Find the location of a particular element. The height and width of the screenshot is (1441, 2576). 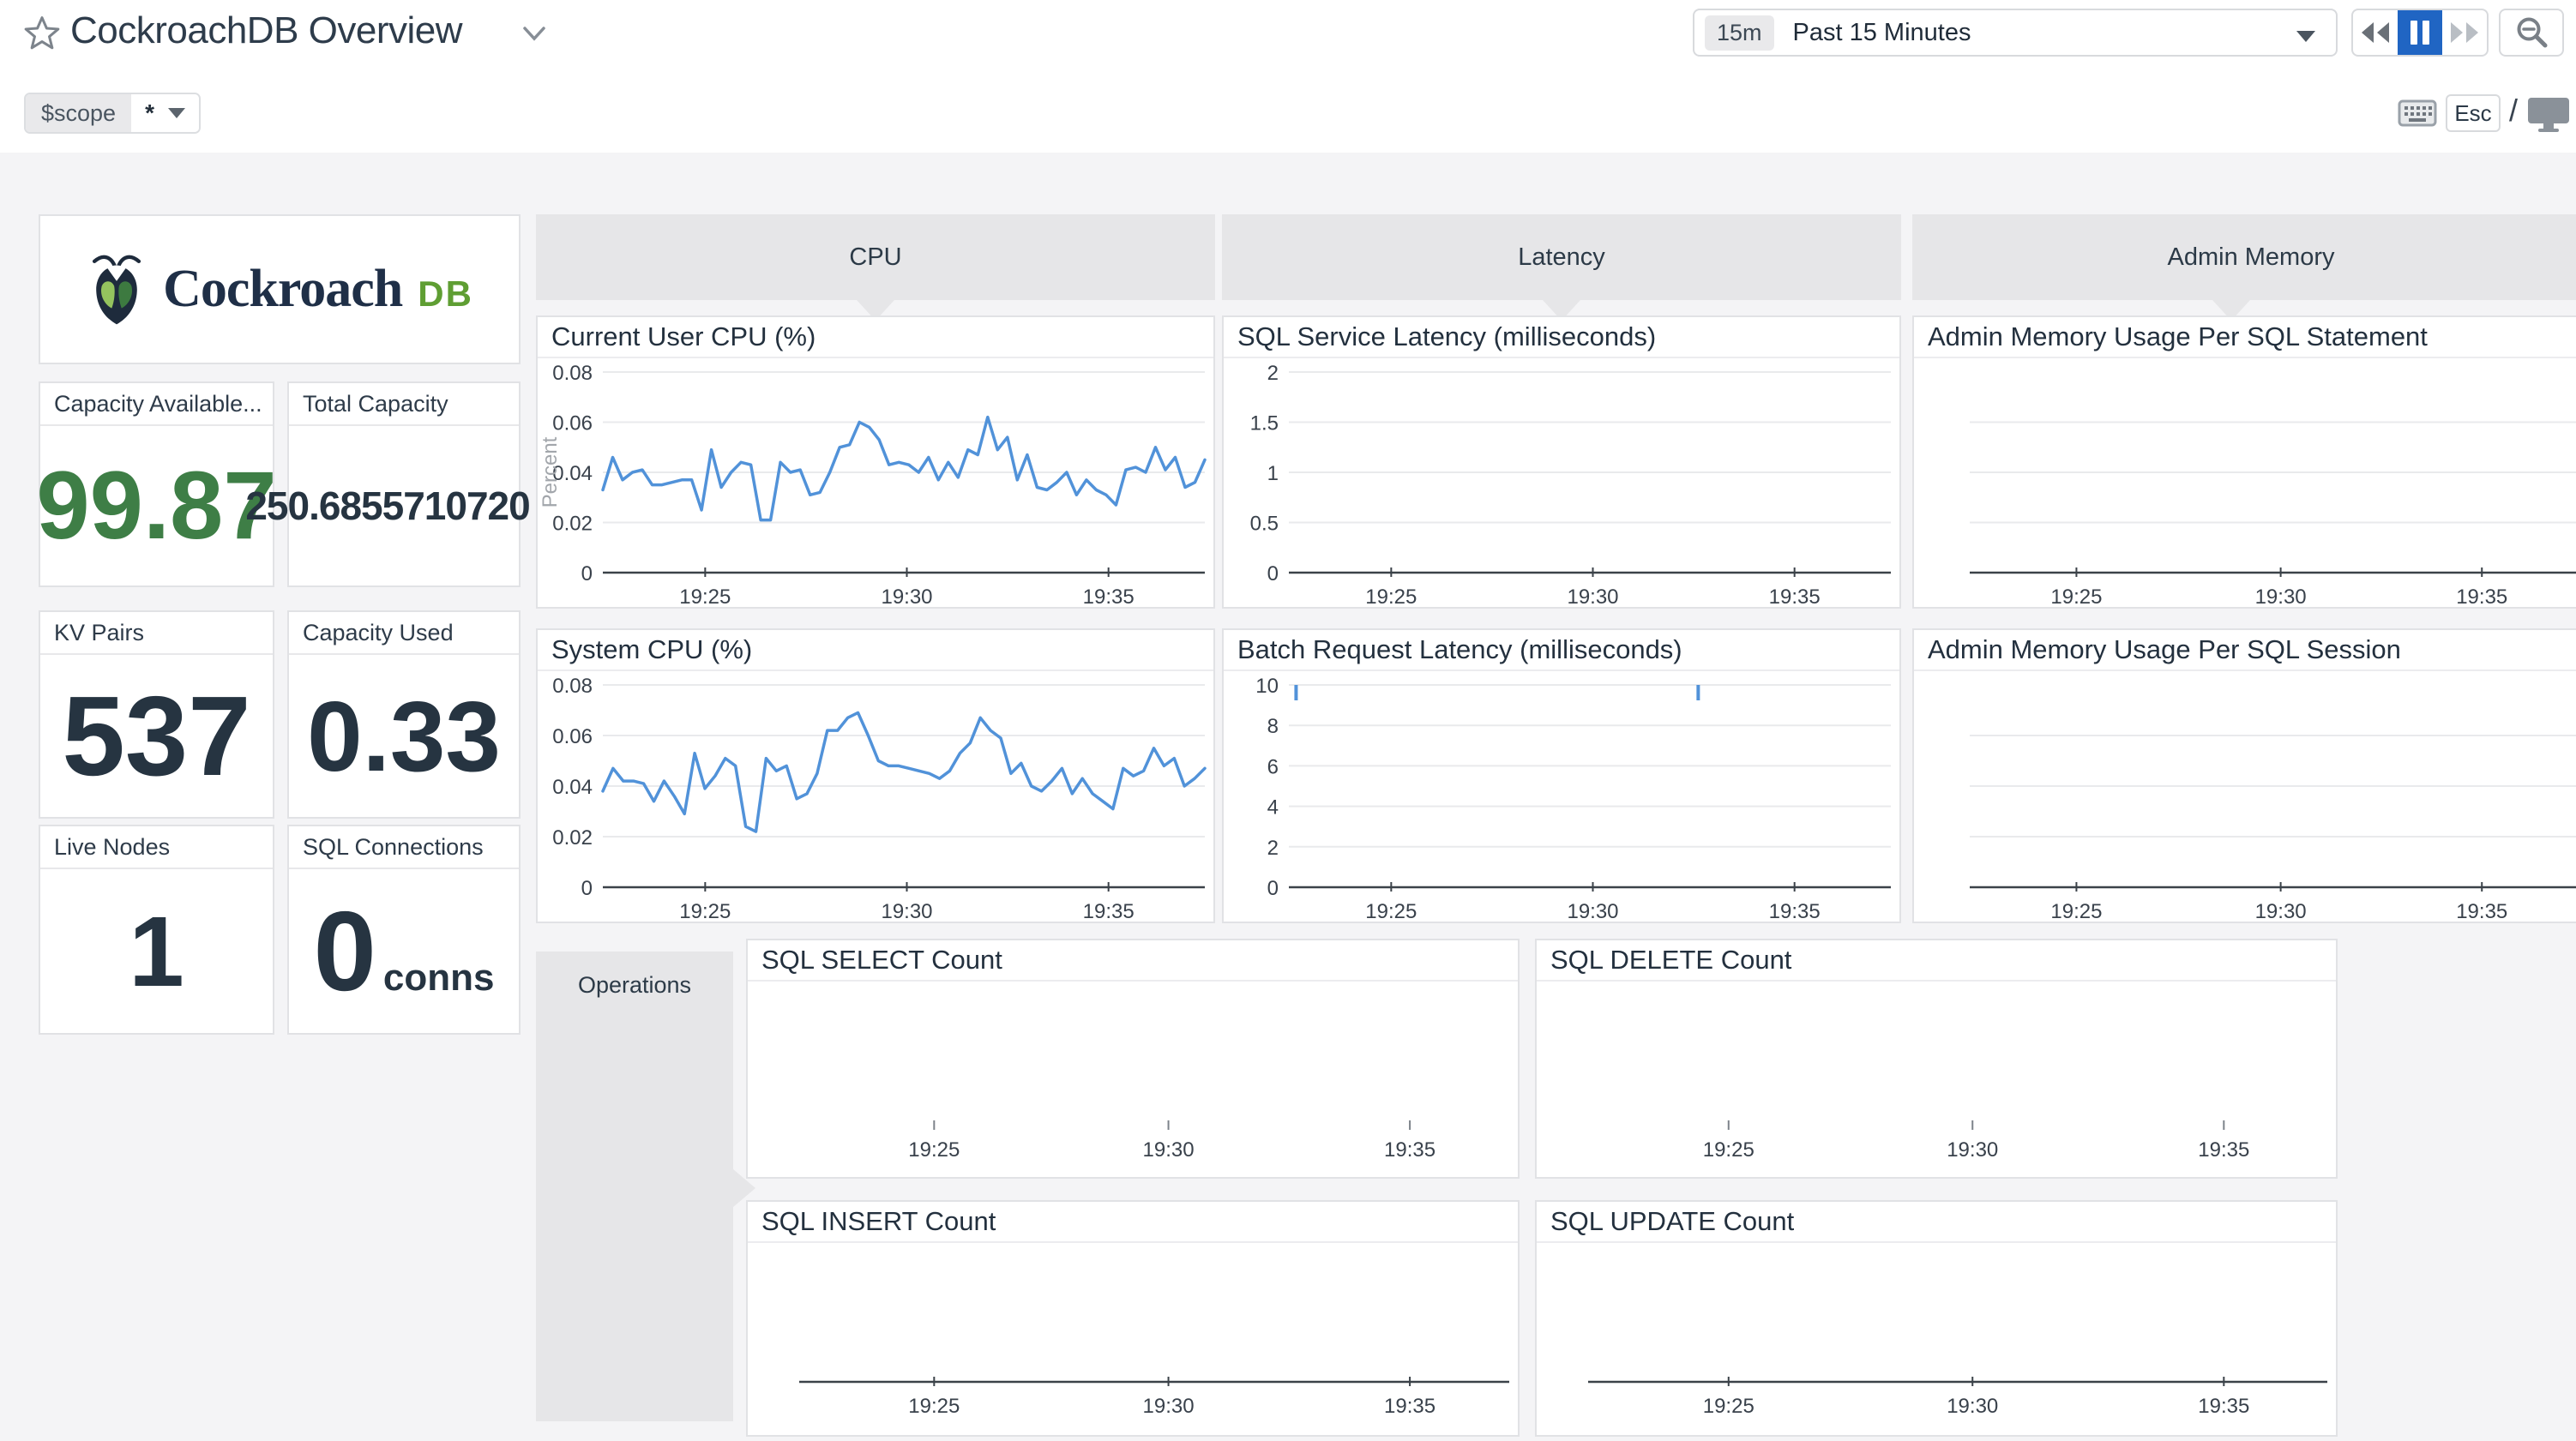

time-range-picker: 15m Past 15 Minutes is located at coordinates (2016, 33).